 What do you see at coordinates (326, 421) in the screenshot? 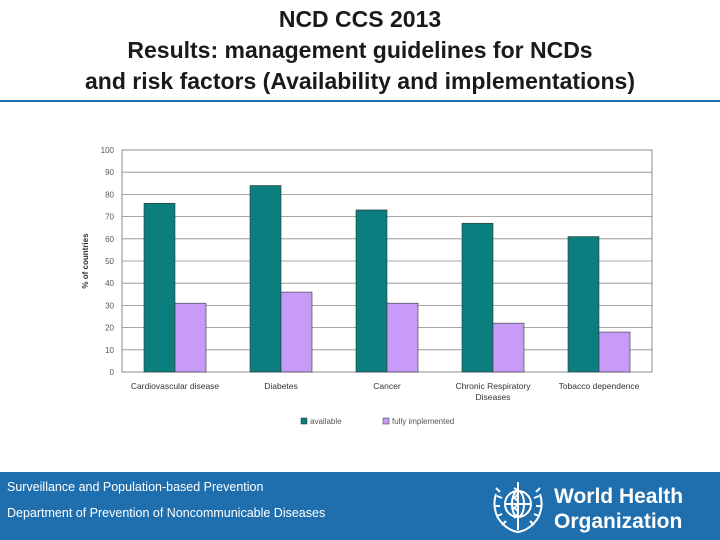
I see `legend-label-available: available` at bounding box center [326, 421].